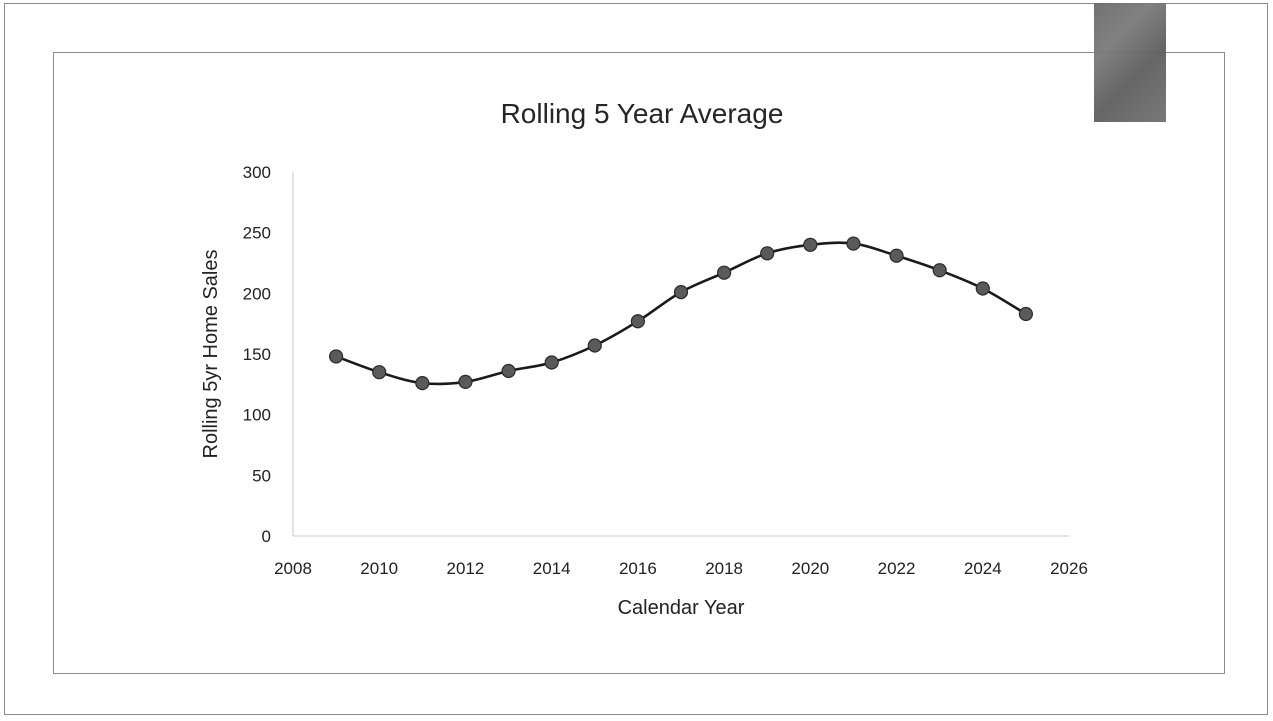 Image resolution: width=1273 pixels, height=721 pixels. Describe the element at coordinates (261, 475) in the screenshot. I see `y-tick-label: 50` at that location.